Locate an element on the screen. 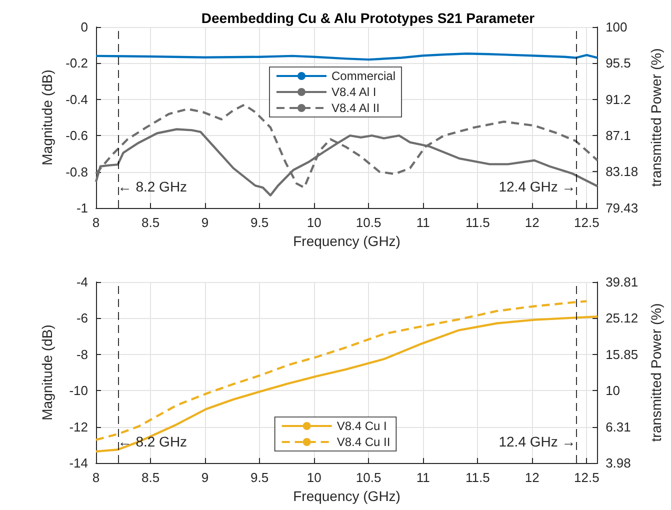  y-tick-label: -0.8 is located at coordinates (77, 172).